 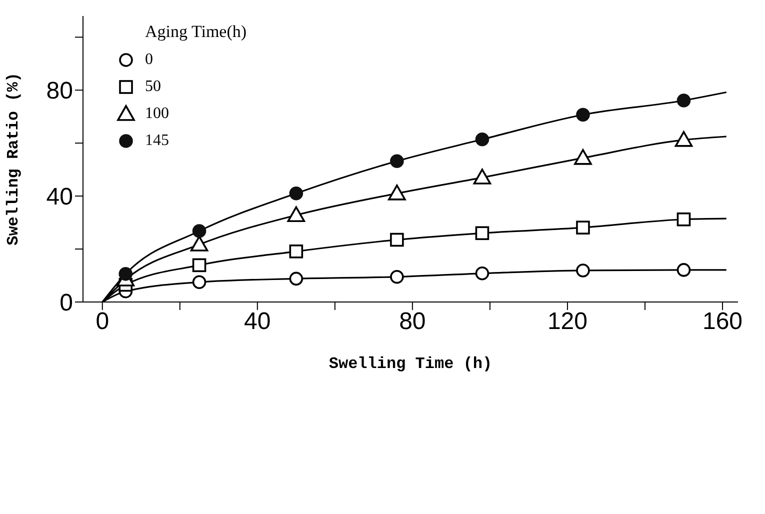 I want to click on y-tick-label: 0, so click(x=66, y=303).